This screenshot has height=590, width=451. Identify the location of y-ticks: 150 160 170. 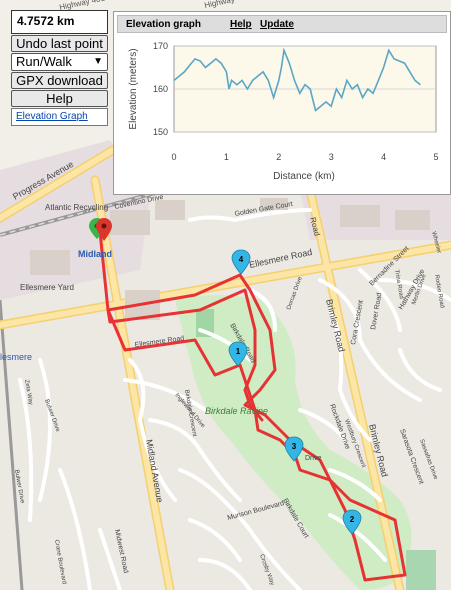
(160, 89).